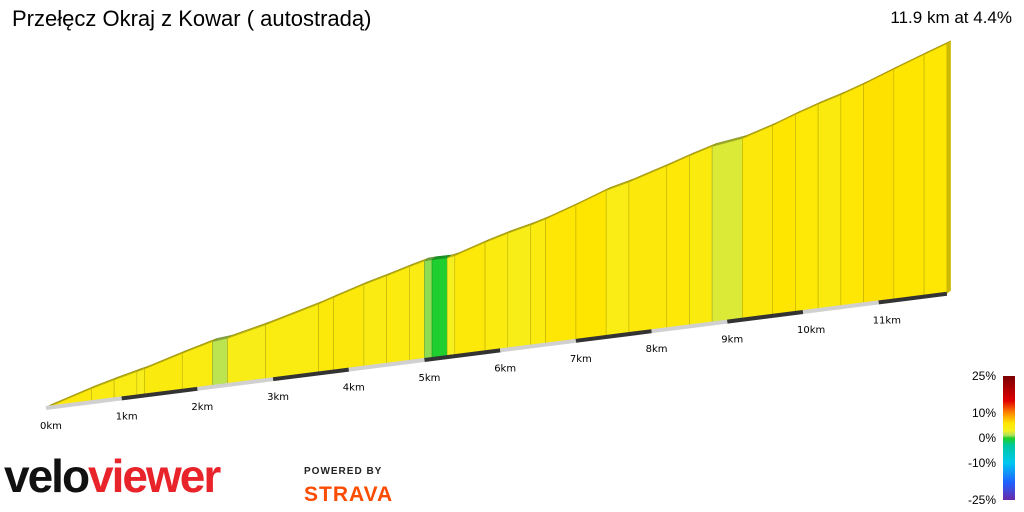 Image resolution: width=1024 pixels, height=512 pixels. Describe the element at coordinates (51, 426) in the screenshot. I see `x-tick-label: 0km` at that location.